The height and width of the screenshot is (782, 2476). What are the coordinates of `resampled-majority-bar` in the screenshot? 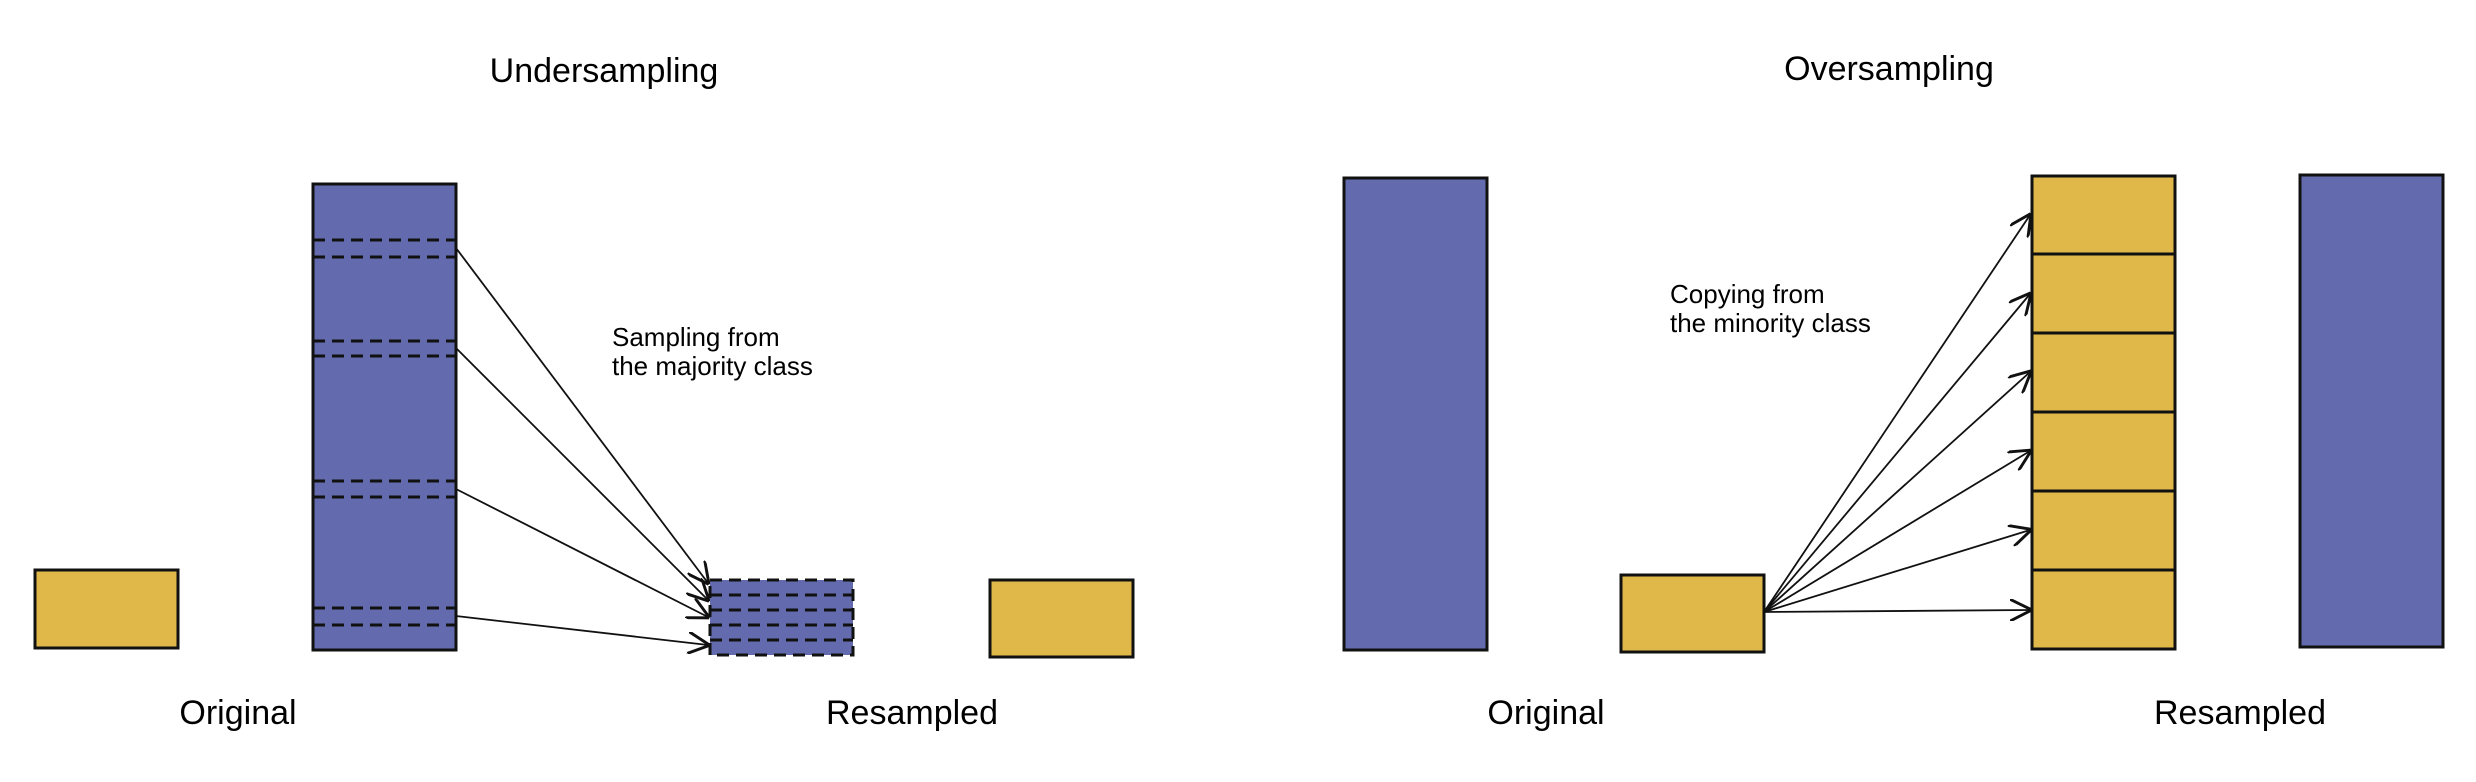 It's located at (2371, 411).